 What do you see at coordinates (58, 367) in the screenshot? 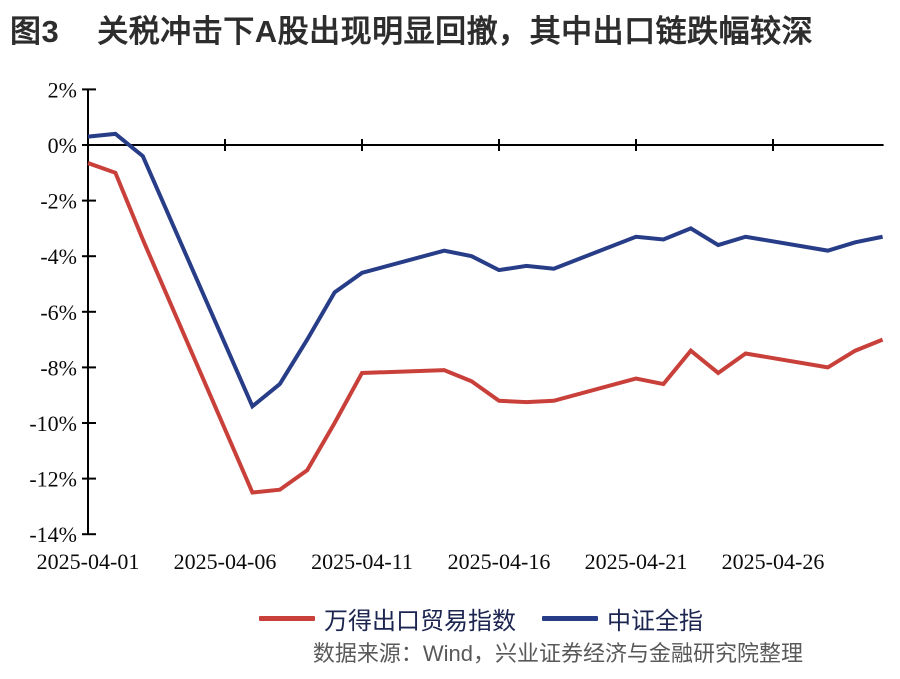
I see `y-tick-label: -8%` at bounding box center [58, 367].